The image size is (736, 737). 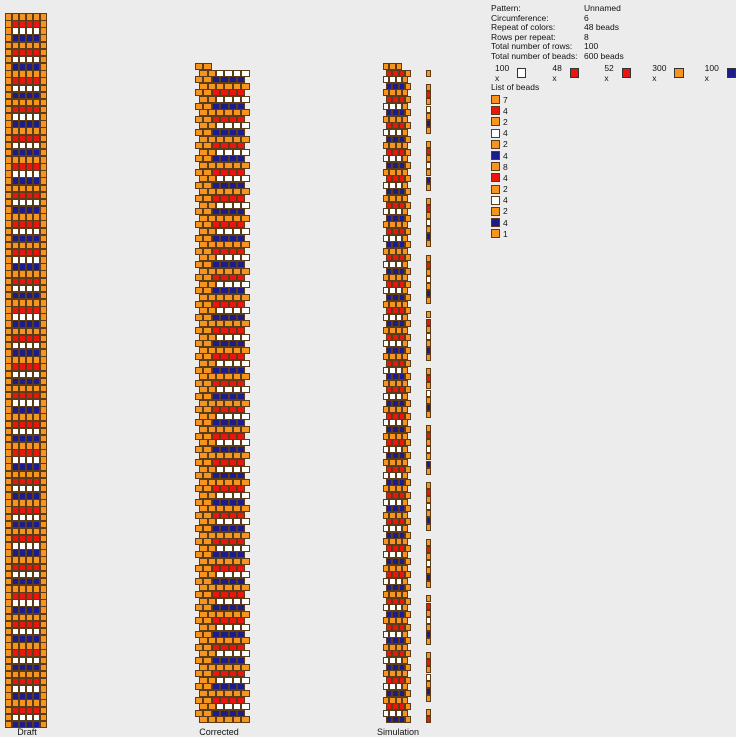 I want to click on list-item: 2, so click(x=515, y=189).